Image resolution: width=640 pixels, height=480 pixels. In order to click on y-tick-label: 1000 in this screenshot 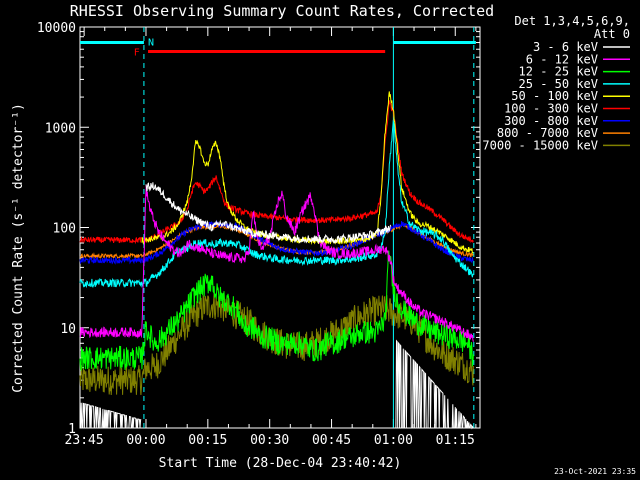, I will do `click(60, 128)`.